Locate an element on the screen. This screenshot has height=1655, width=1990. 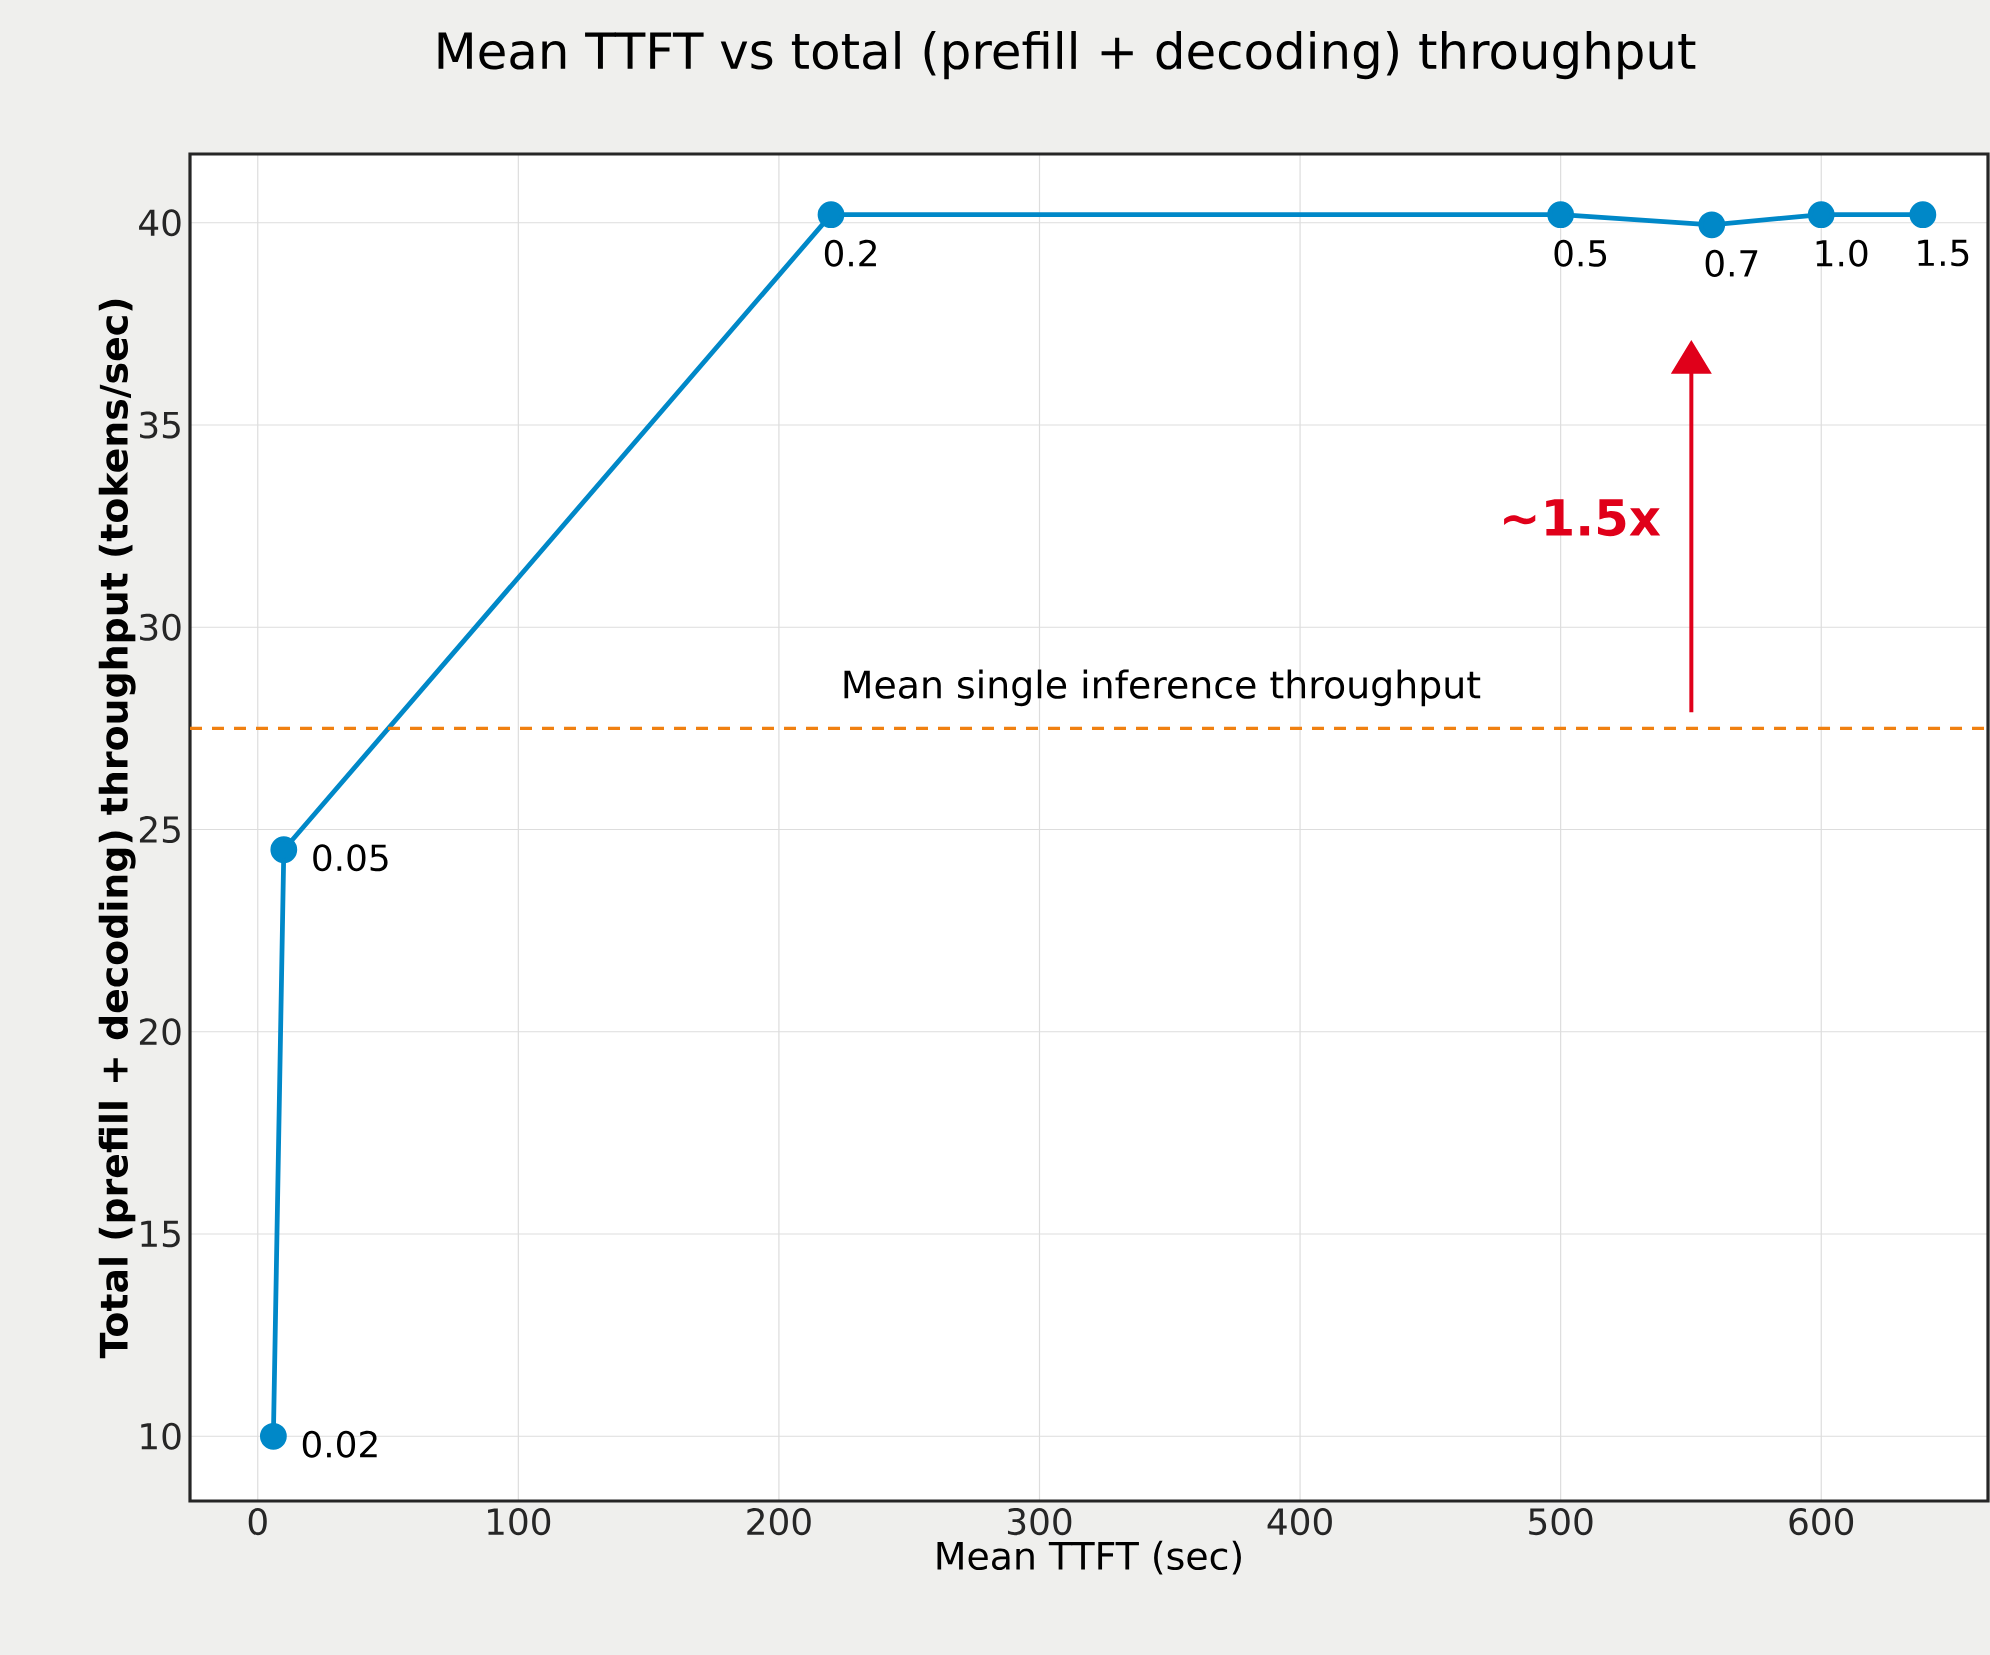
x-axis-title: Mean TTFT (sec) is located at coordinates (1089, 1557).